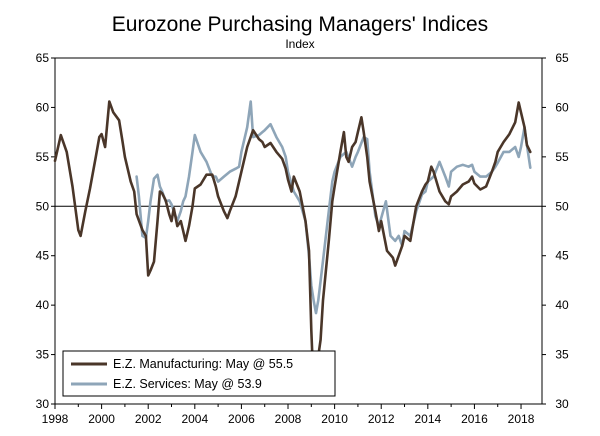 This screenshot has width=600, height=436. Describe the element at coordinates (194, 419) in the screenshot. I see `x-tick-label: 2004` at that location.